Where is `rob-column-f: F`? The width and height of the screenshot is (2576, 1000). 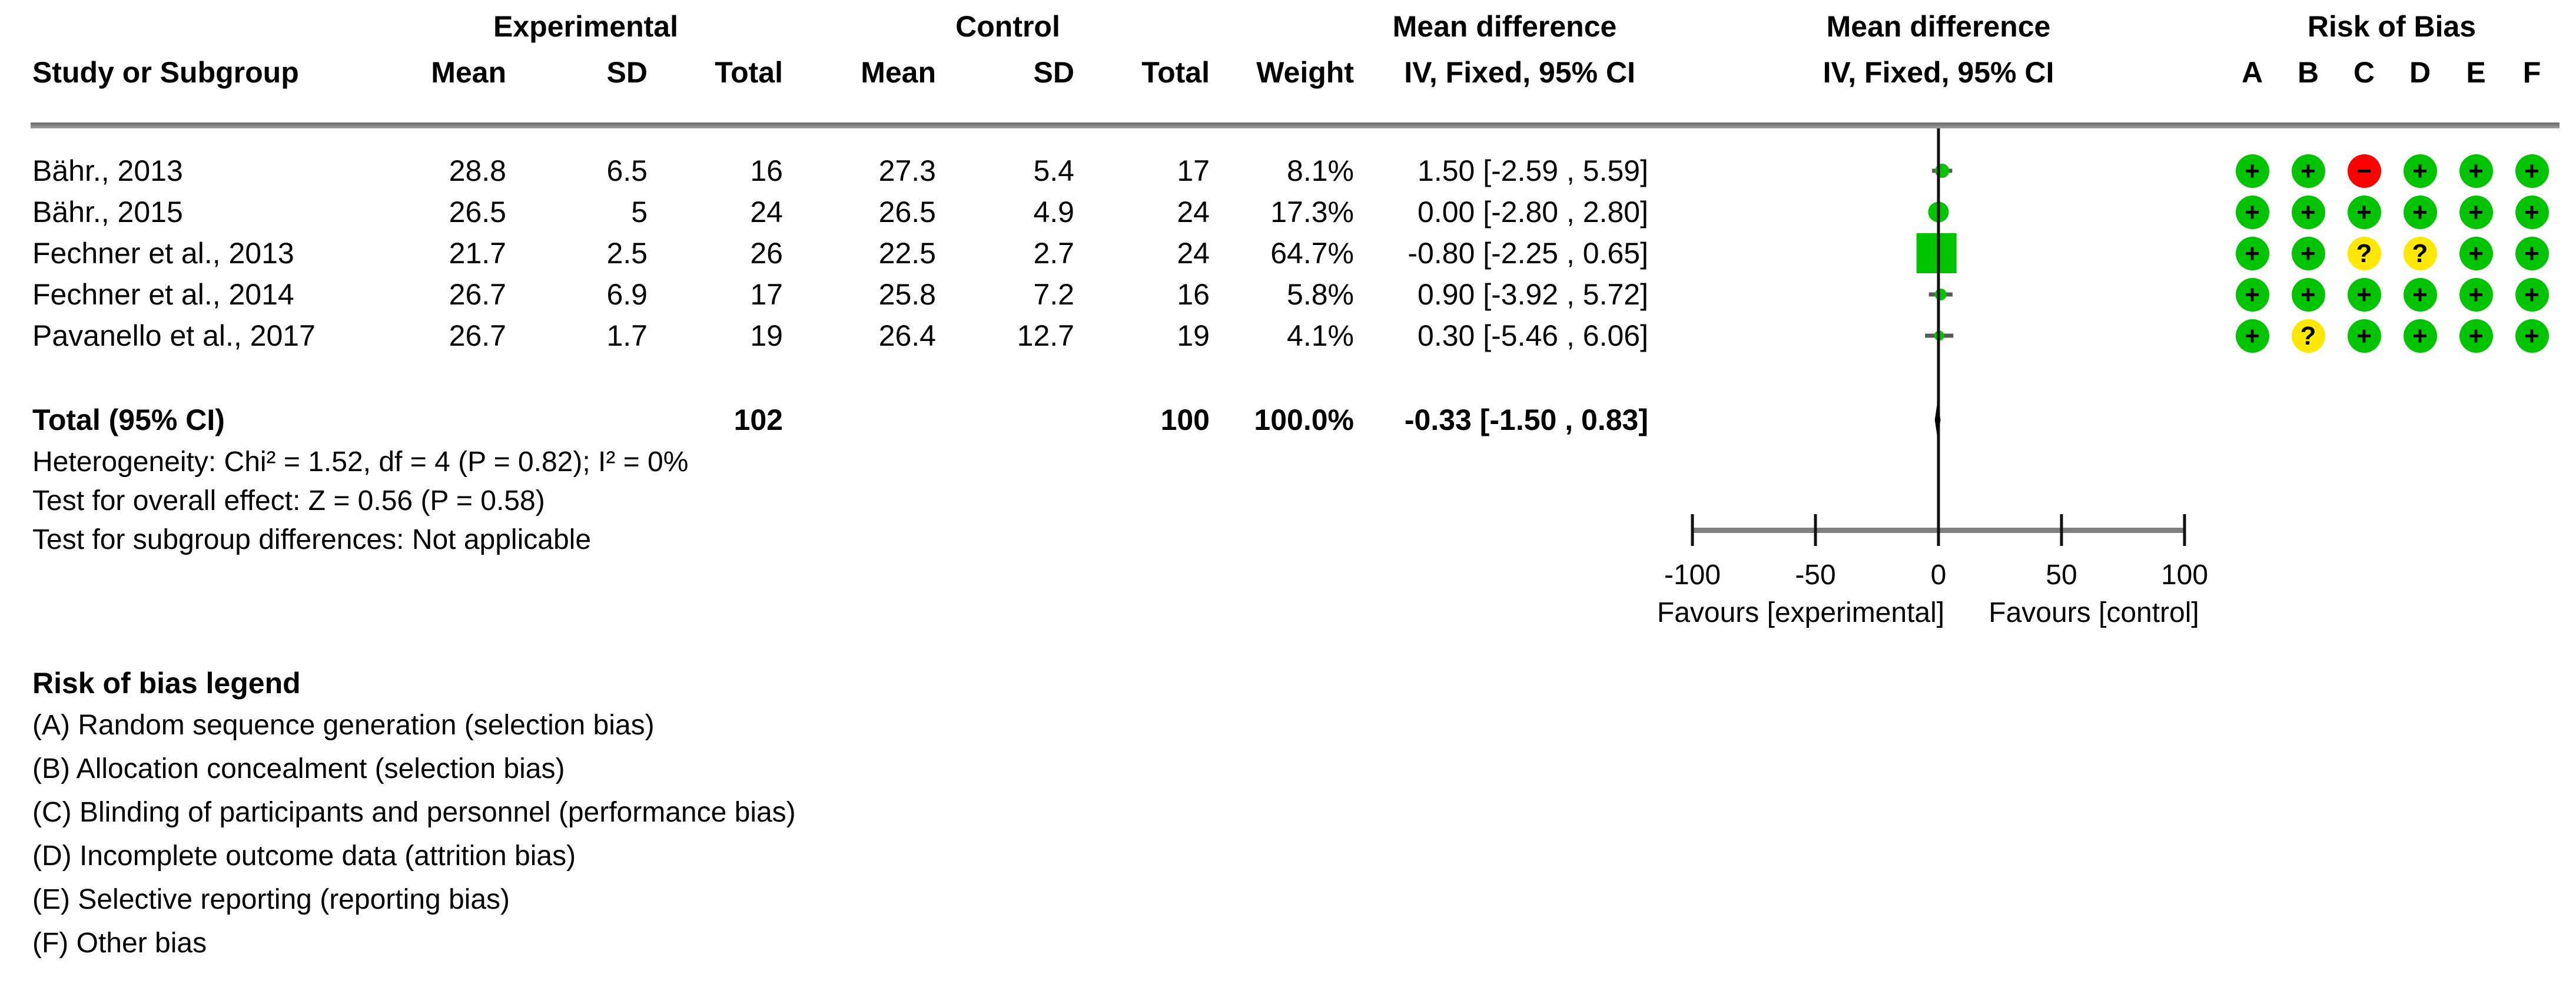
rob-column-f: F is located at coordinates (2531, 72).